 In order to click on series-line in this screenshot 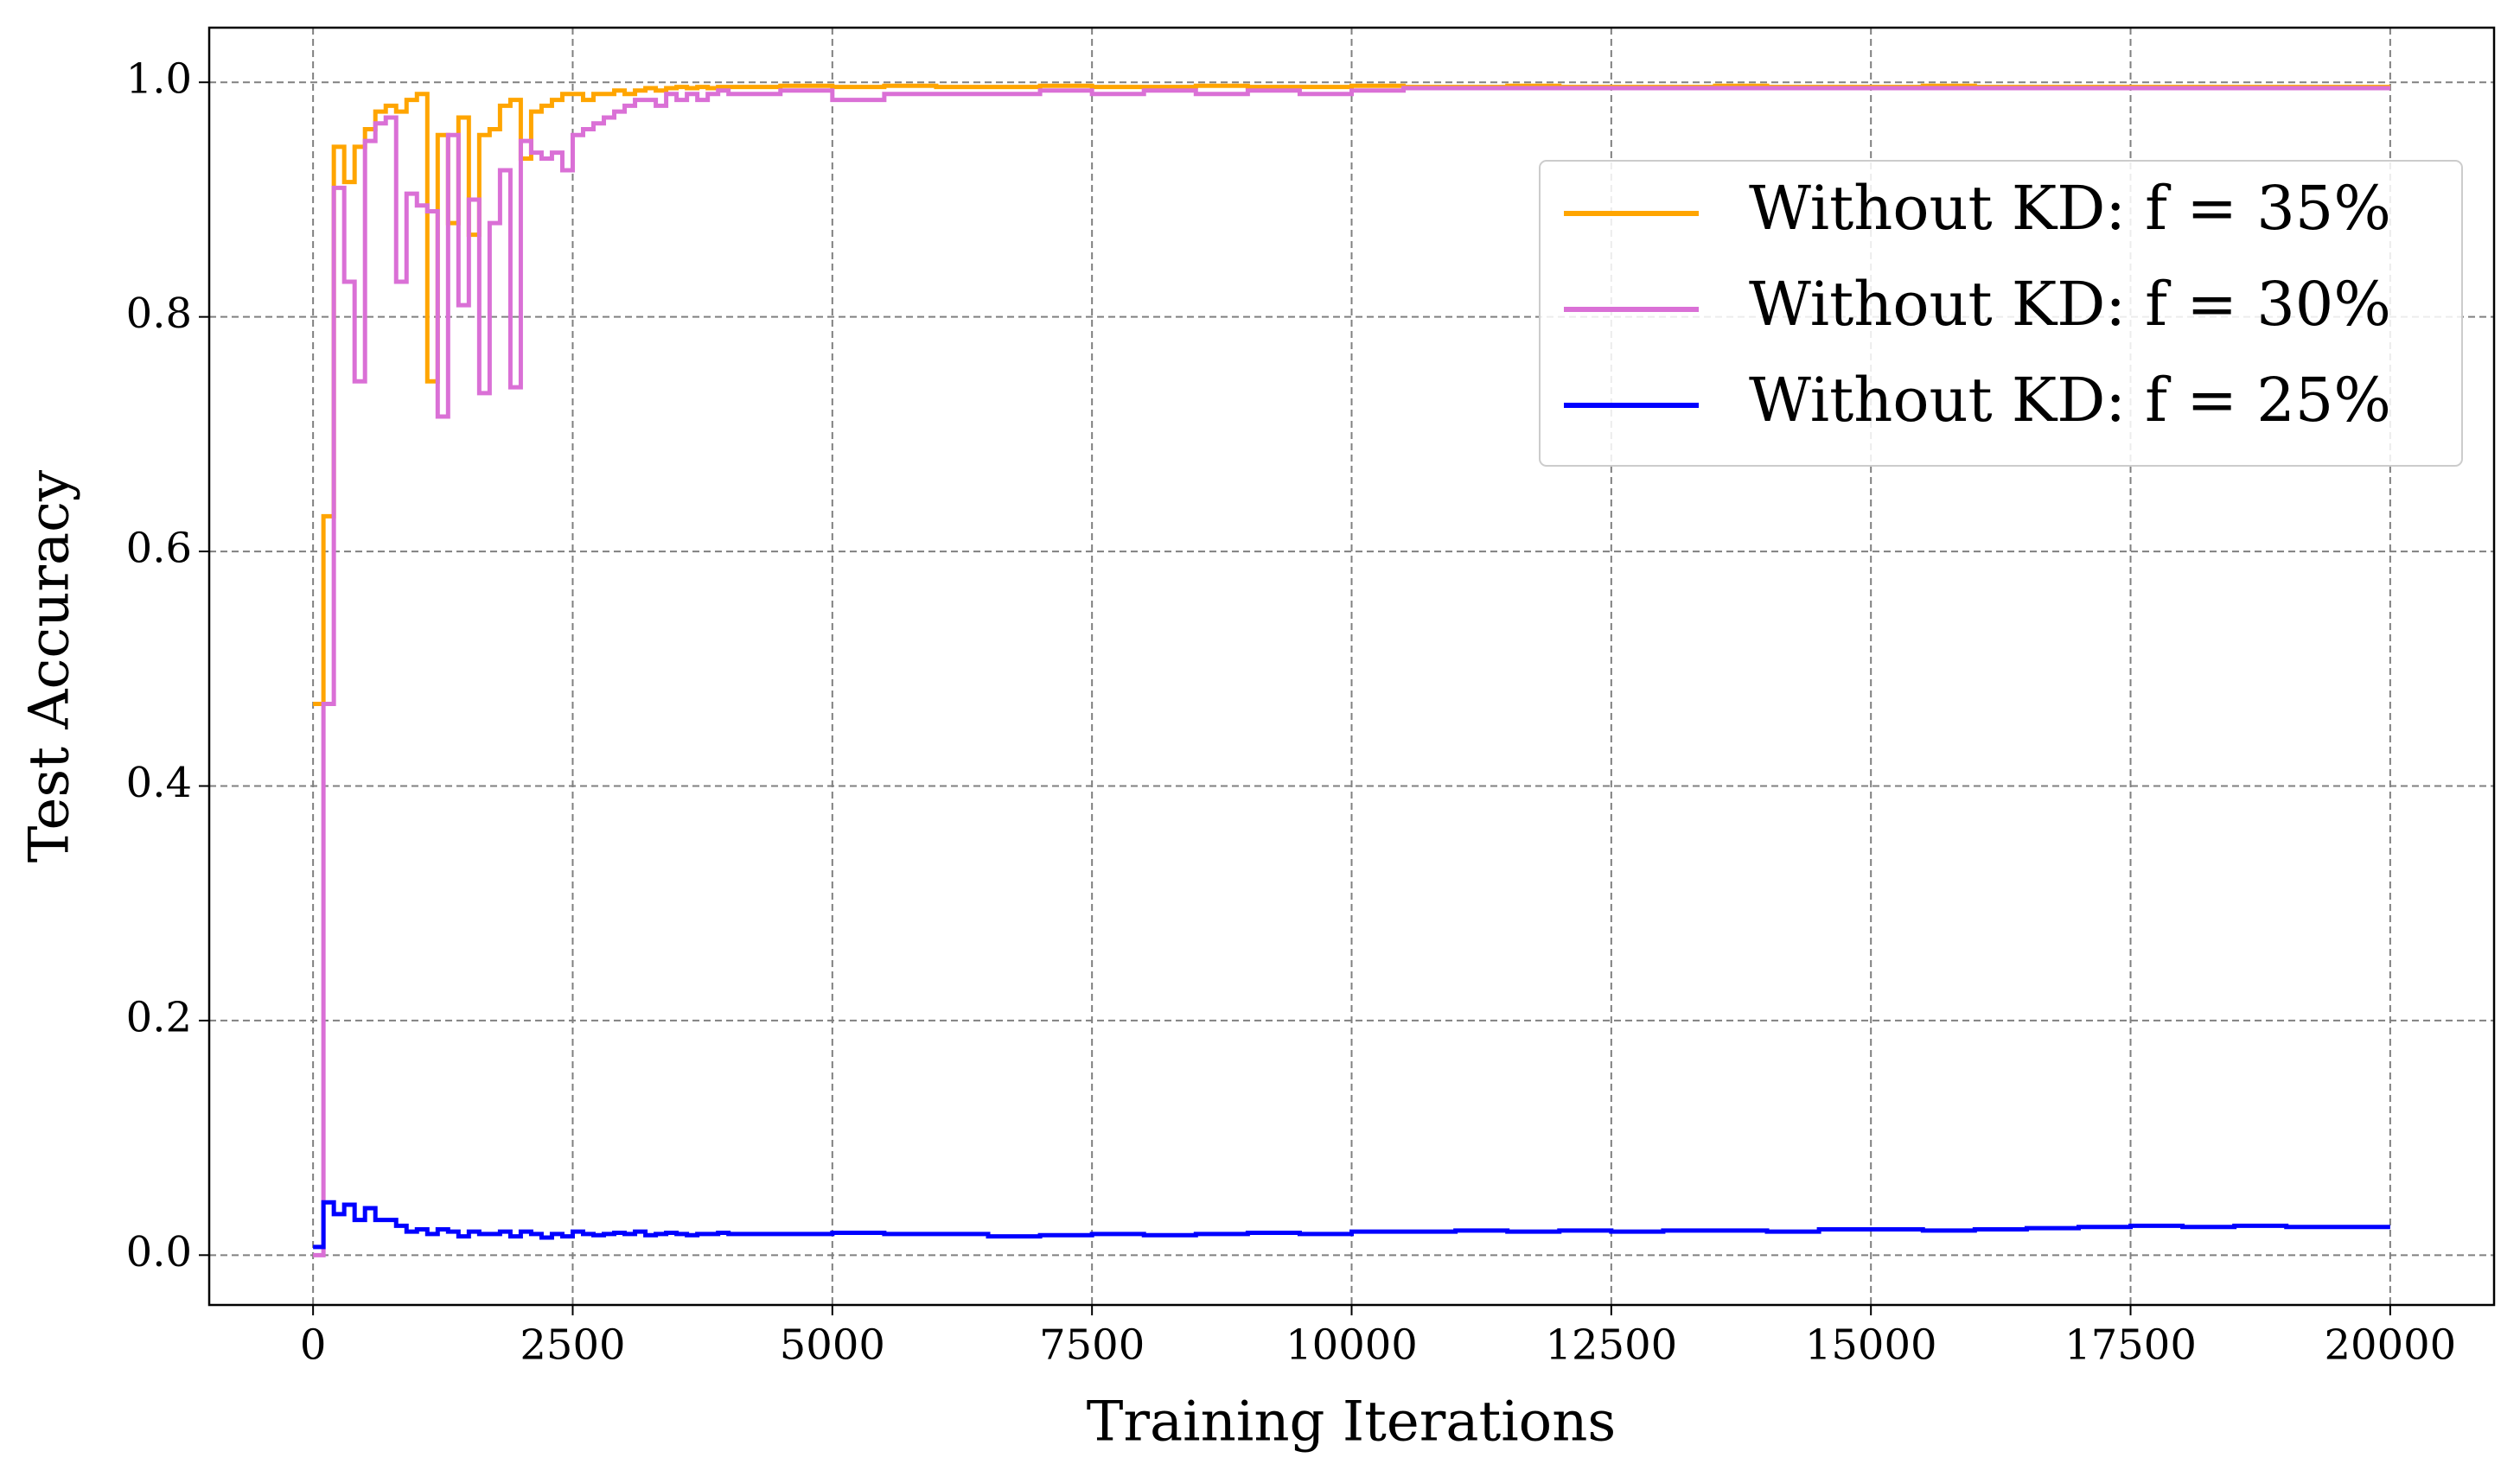, I will do `click(1352, 1225)`.